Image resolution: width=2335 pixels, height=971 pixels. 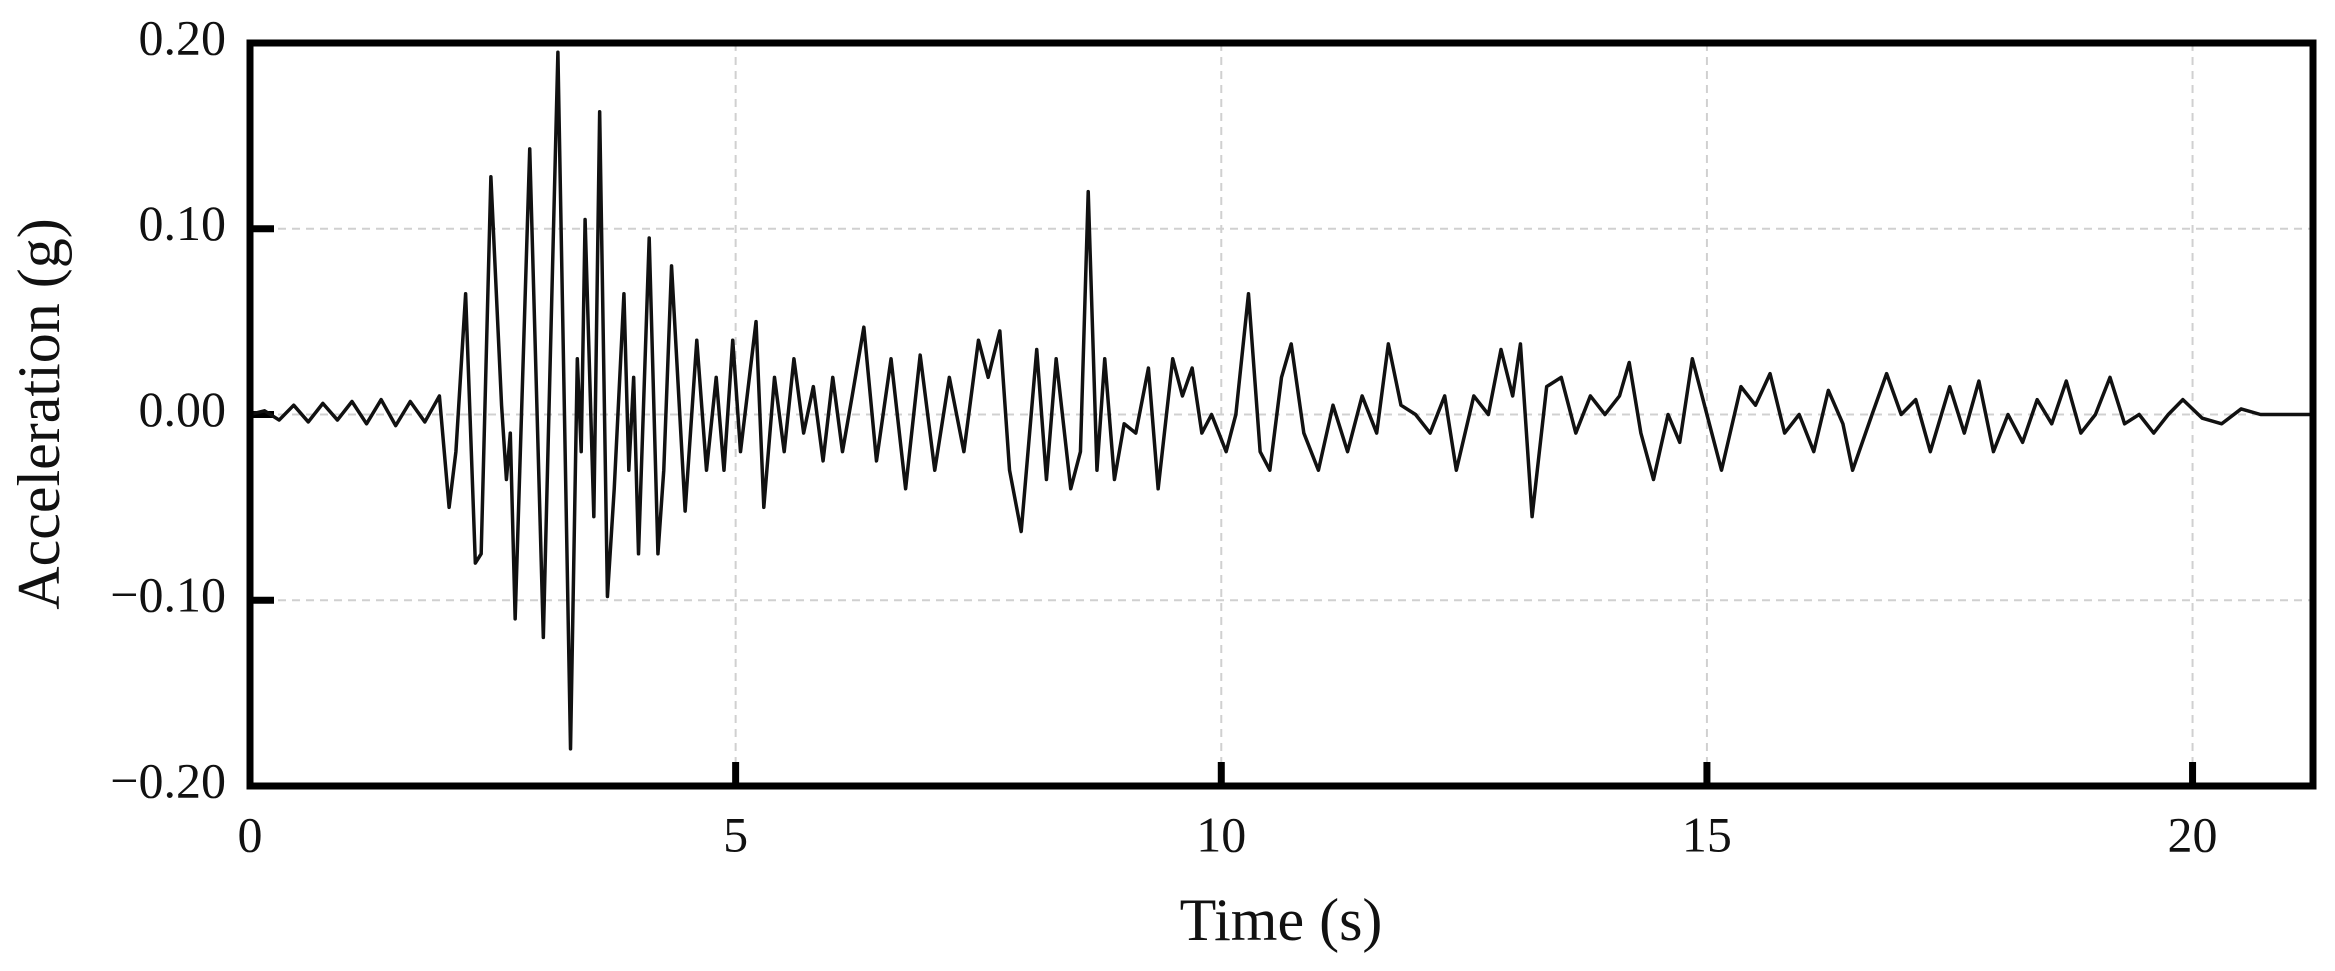 I want to click on x-tick-label: 20, so click(x=2193, y=834).